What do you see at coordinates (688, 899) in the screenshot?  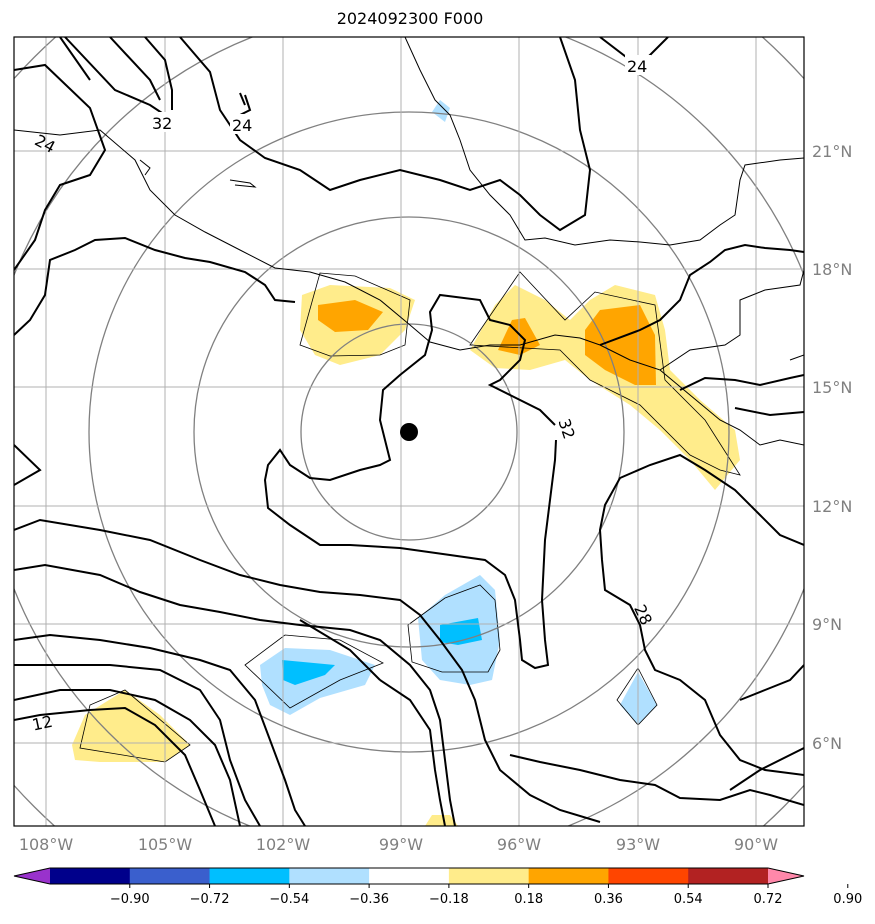 I see `colorbar-tick-label: 0.54` at bounding box center [688, 899].